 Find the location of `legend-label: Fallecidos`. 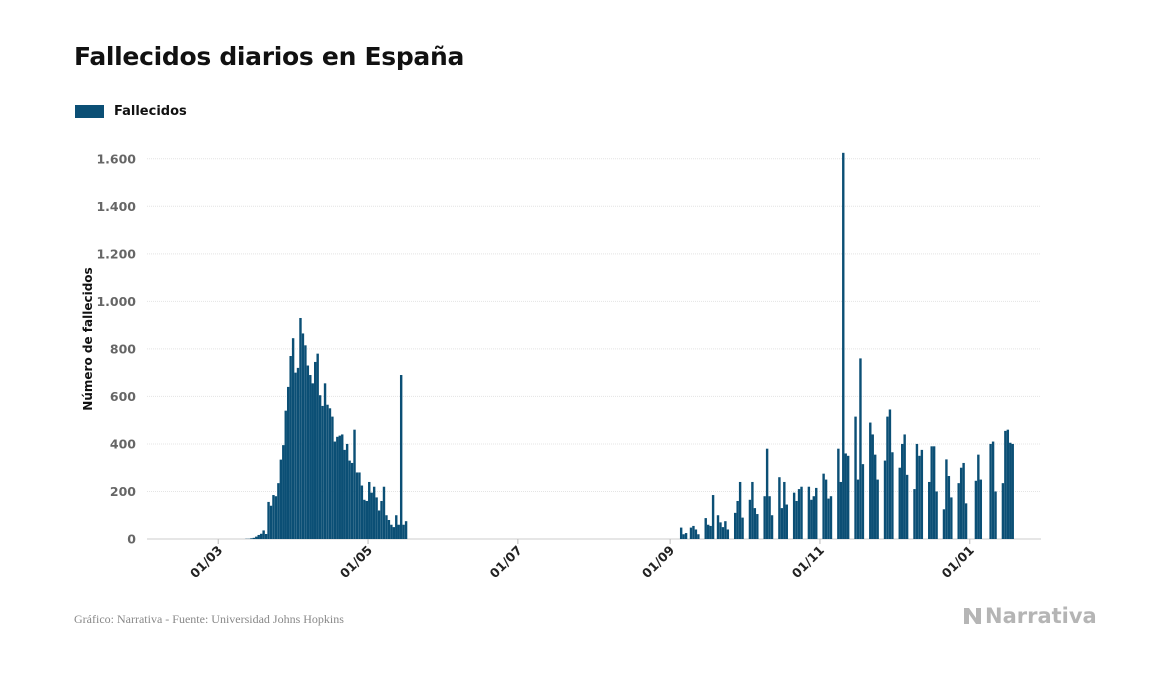

legend-label: Fallecidos is located at coordinates (150, 111).